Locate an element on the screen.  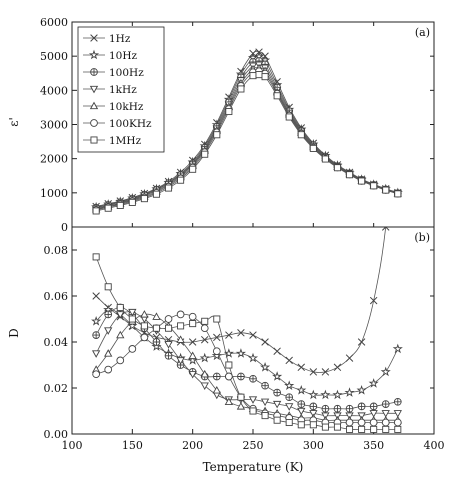
y-tick-label-a: 0 is located at coordinates (64, 227).